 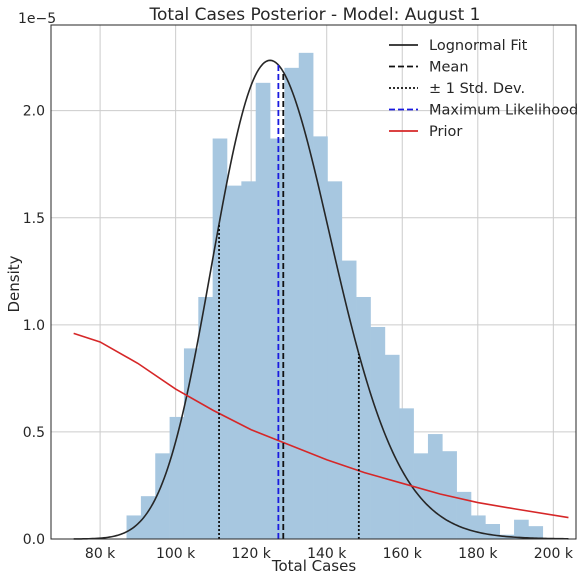 I want to click on x-tick-label: 100 k, so click(x=176, y=554).